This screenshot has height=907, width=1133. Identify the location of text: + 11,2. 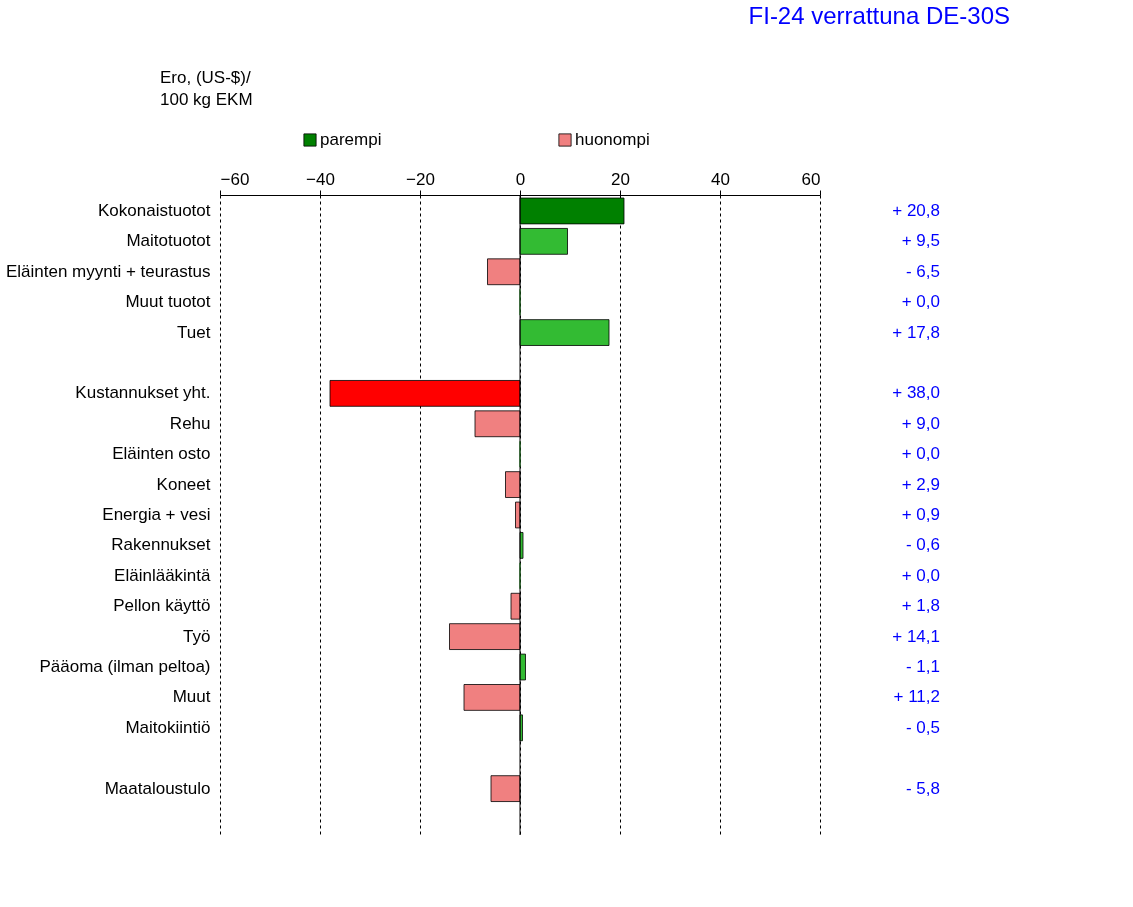
(916, 697).